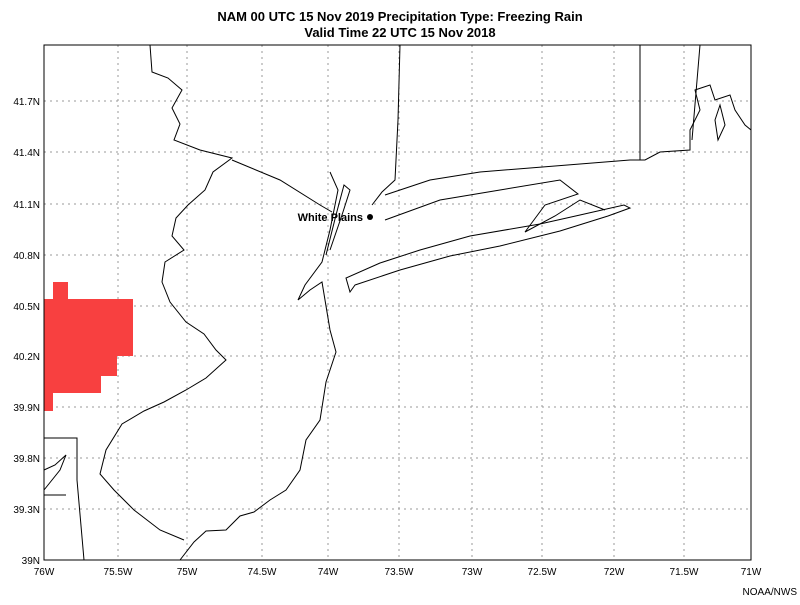 This screenshot has height=605, width=800. Describe the element at coordinates (684, 572) in the screenshot. I see `x-label: 71.5W` at that location.